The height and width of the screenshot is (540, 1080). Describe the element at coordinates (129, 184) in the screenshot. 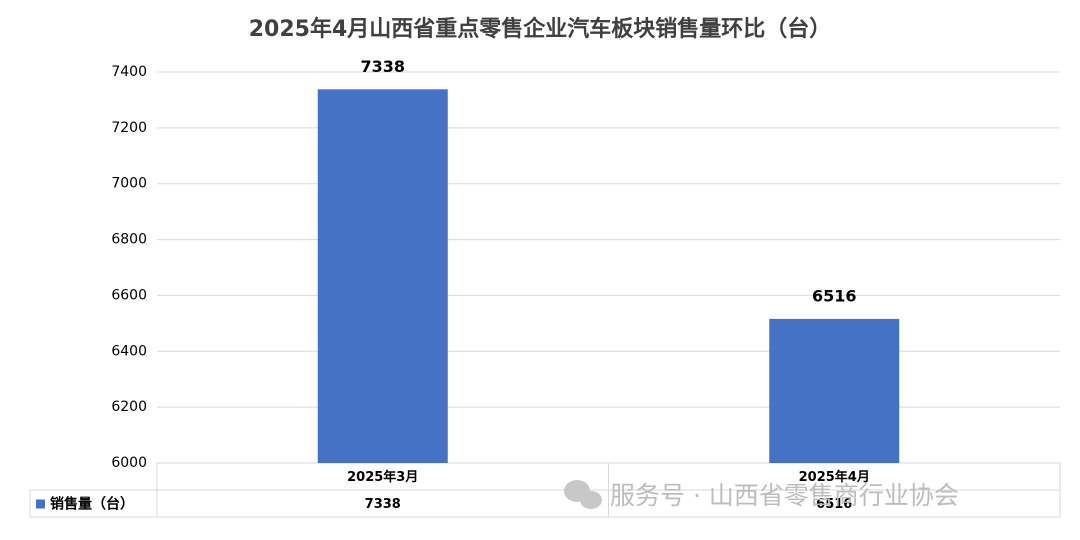

I see `y-tick-label: 7000` at that location.